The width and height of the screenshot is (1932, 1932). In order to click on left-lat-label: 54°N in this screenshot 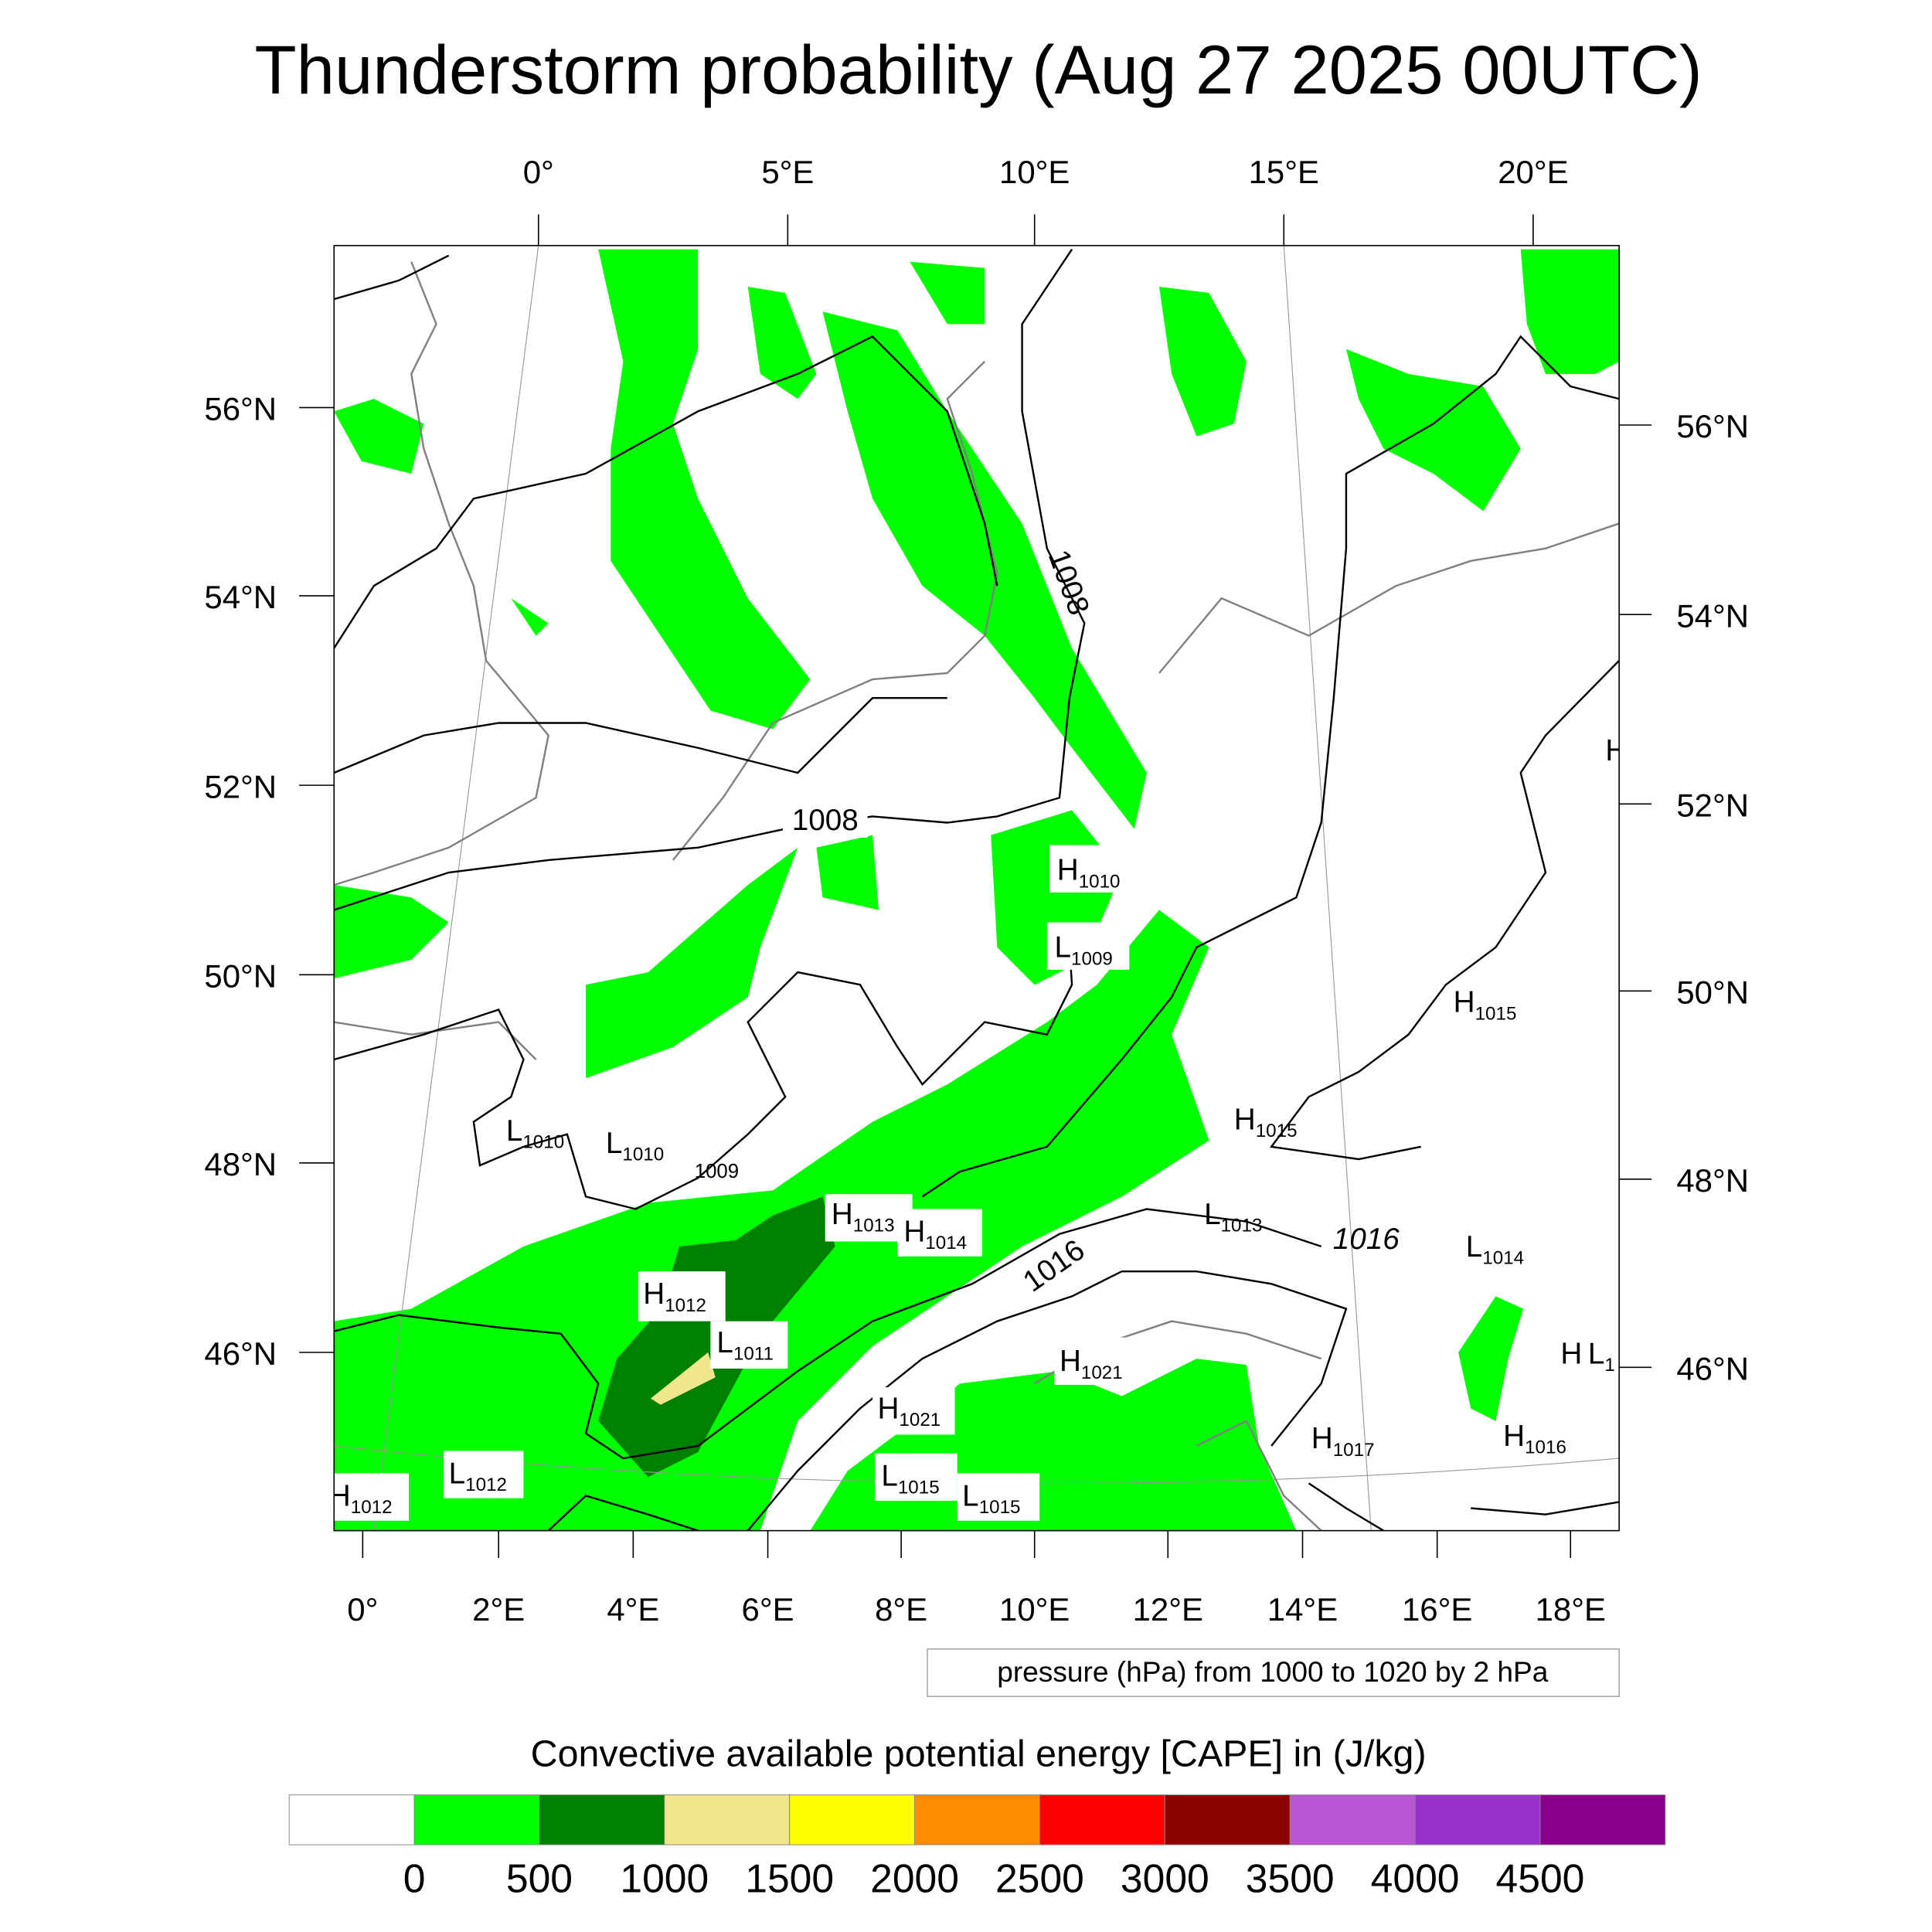, I will do `click(241, 597)`.